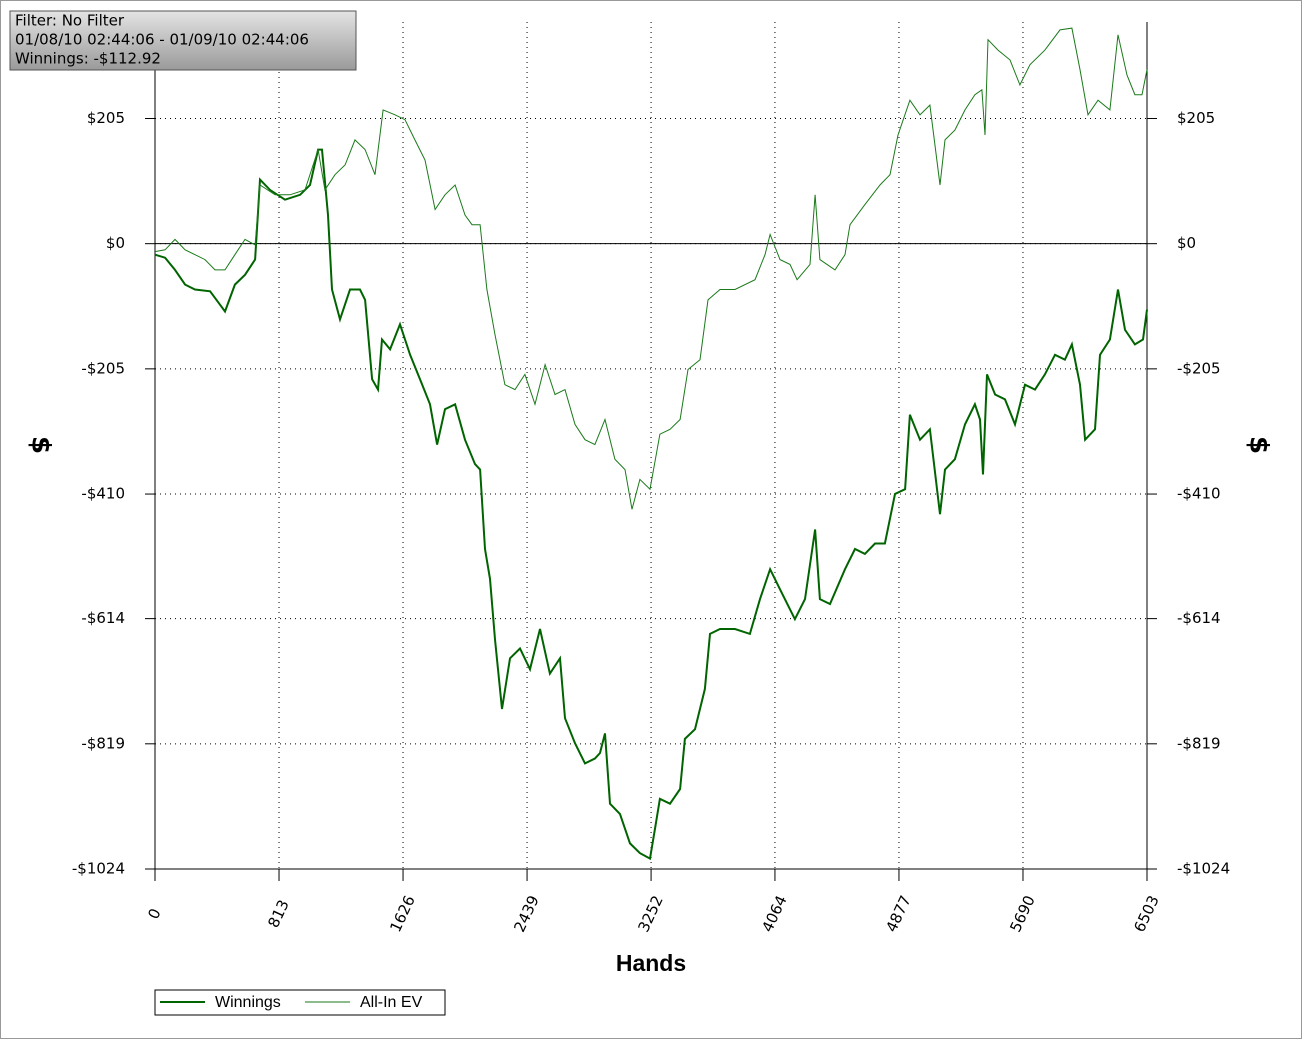 This screenshot has width=1302, height=1043. What do you see at coordinates (162, 40) in the screenshot?
I see `info-dates: 01/08/10 02:44:06 - 01/09/10 02:44:06` at bounding box center [162, 40].